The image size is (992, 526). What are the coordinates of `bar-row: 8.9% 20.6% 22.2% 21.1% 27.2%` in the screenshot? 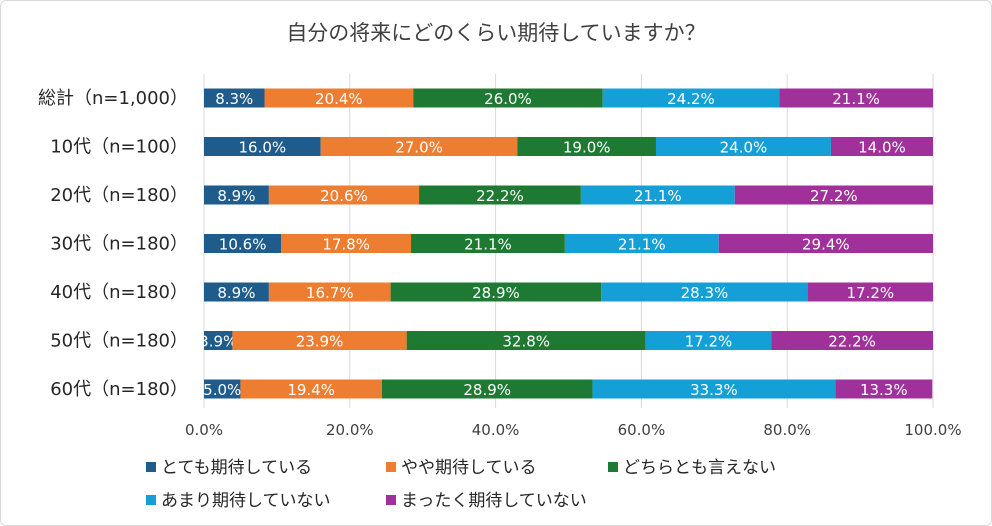 It's located at (568, 195).